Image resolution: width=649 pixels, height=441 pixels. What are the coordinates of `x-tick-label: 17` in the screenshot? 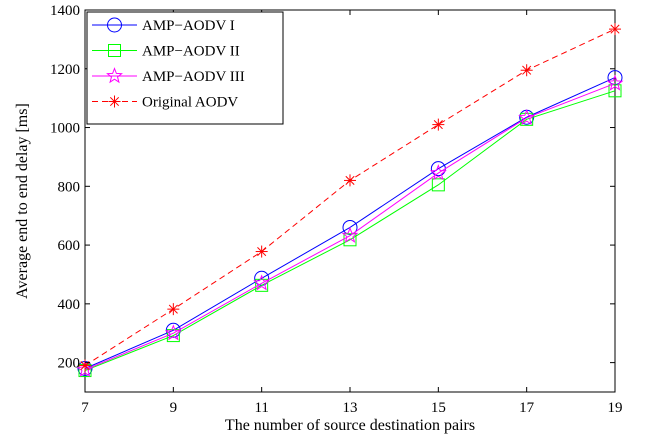 It's located at (527, 408).